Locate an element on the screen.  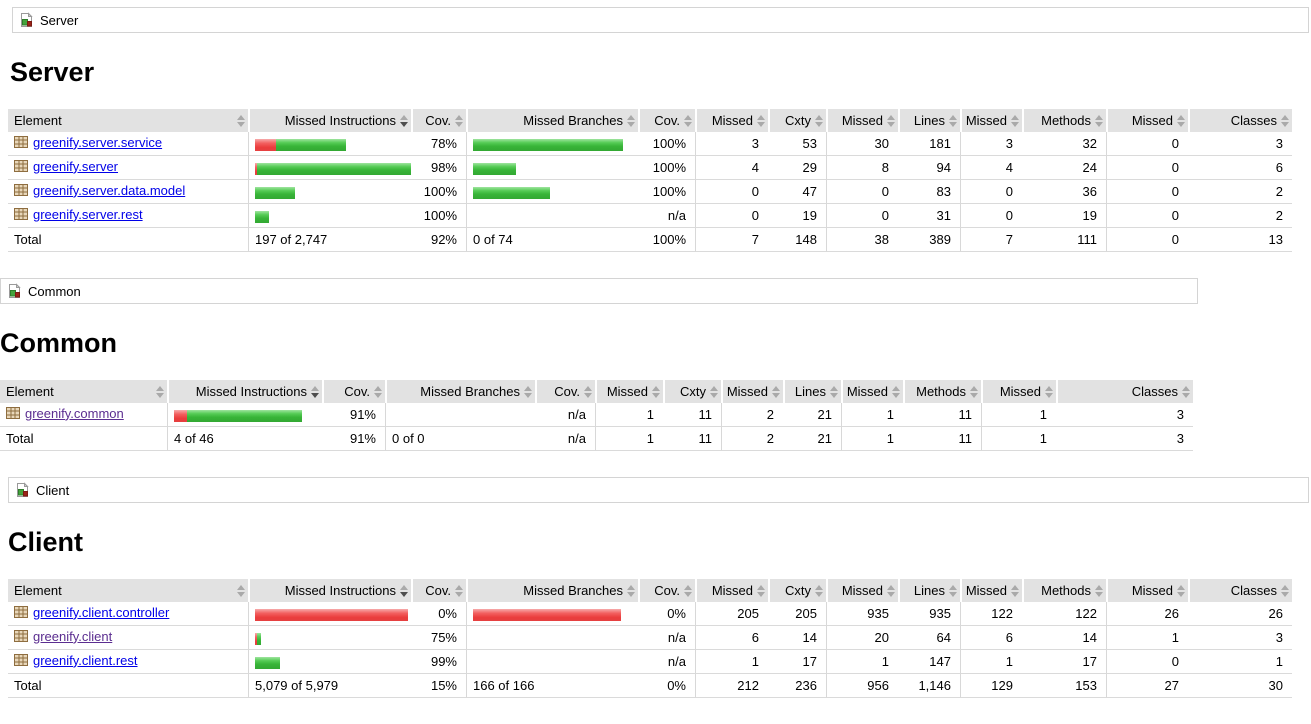
total-metric-cell: 1,146 is located at coordinates (929, 686).